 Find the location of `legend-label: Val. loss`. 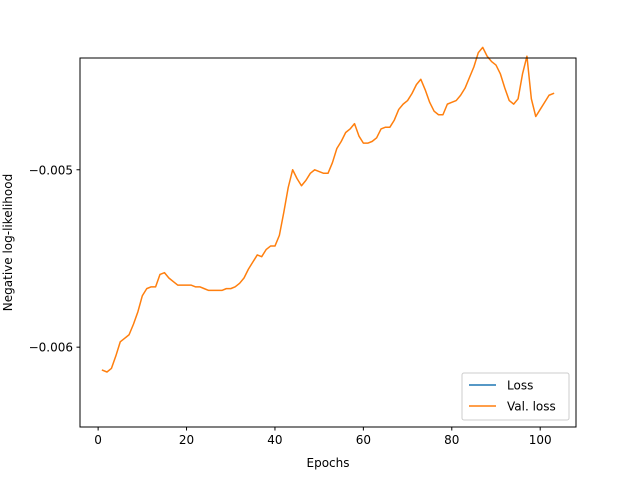

legend-label: Val. loss is located at coordinates (531, 407).